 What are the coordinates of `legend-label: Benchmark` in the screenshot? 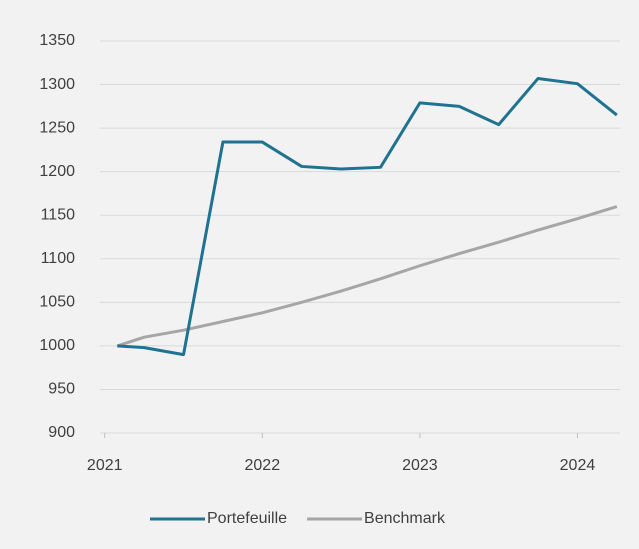 It's located at (405, 518).